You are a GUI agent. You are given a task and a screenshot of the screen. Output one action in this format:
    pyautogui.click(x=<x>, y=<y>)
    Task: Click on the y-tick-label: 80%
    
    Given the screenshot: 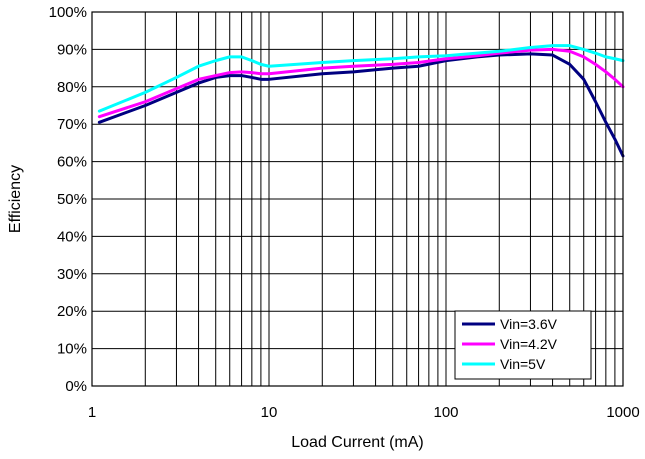 What is the action you would take?
    pyautogui.click(x=72, y=87)
    